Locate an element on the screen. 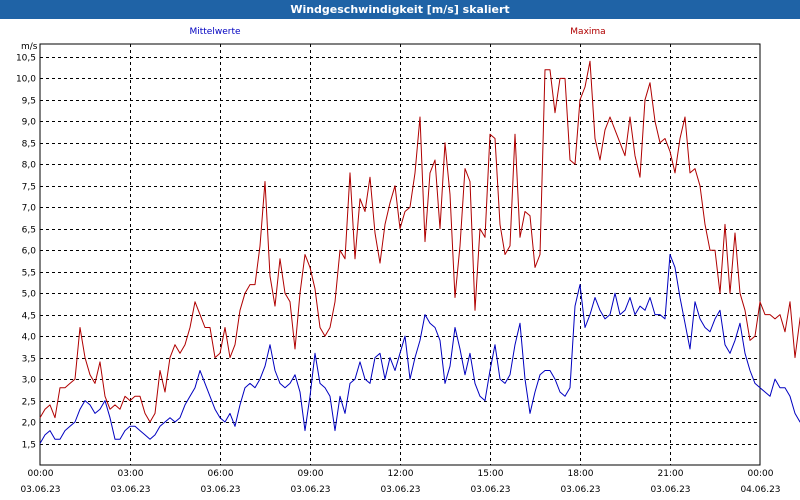  y-tick-label: 9,0 is located at coordinates (29, 123).